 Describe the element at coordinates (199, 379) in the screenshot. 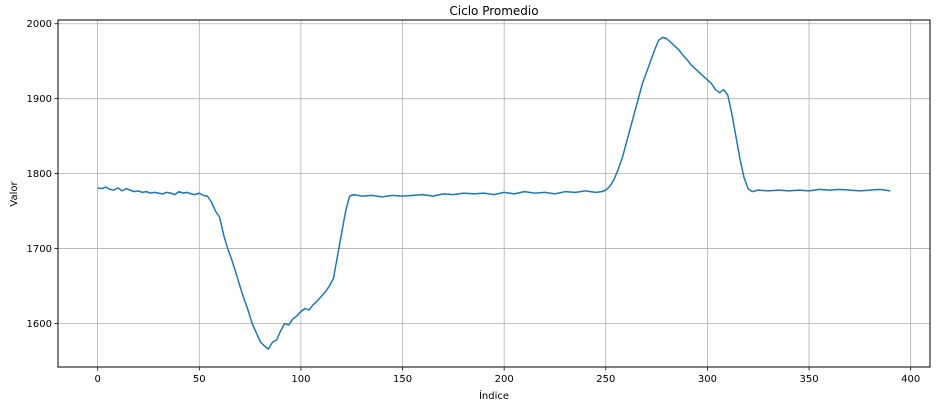

I see `x-tick-label: 50` at that location.